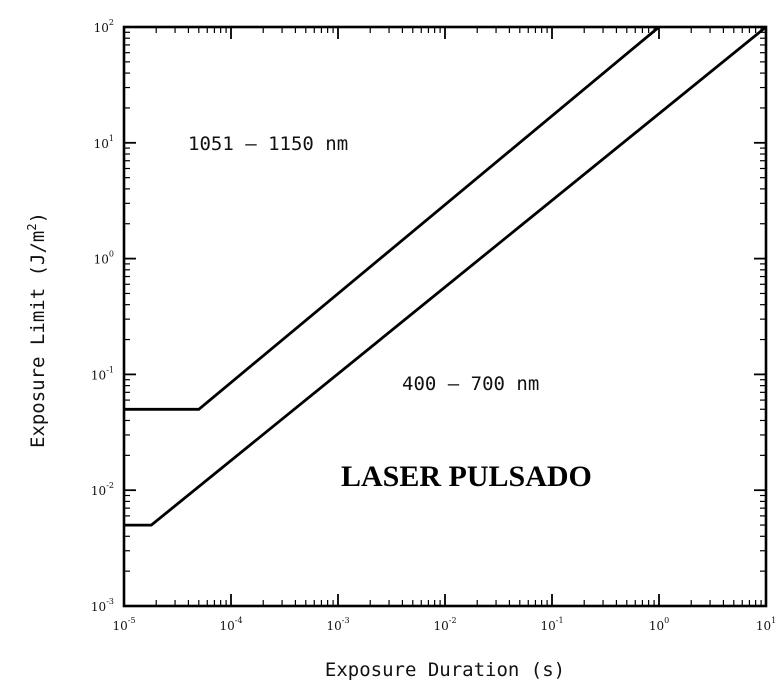 The image size is (781, 685). What do you see at coordinates (32, 226) in the screenshot?
I see `y-axis-title-sup: 2` at bounding box center [32, 226].